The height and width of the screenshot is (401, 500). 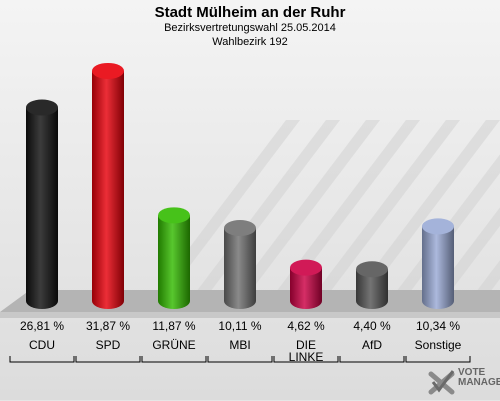 I want to click on value-label: 4,62 %, so click(x=306, y=326).